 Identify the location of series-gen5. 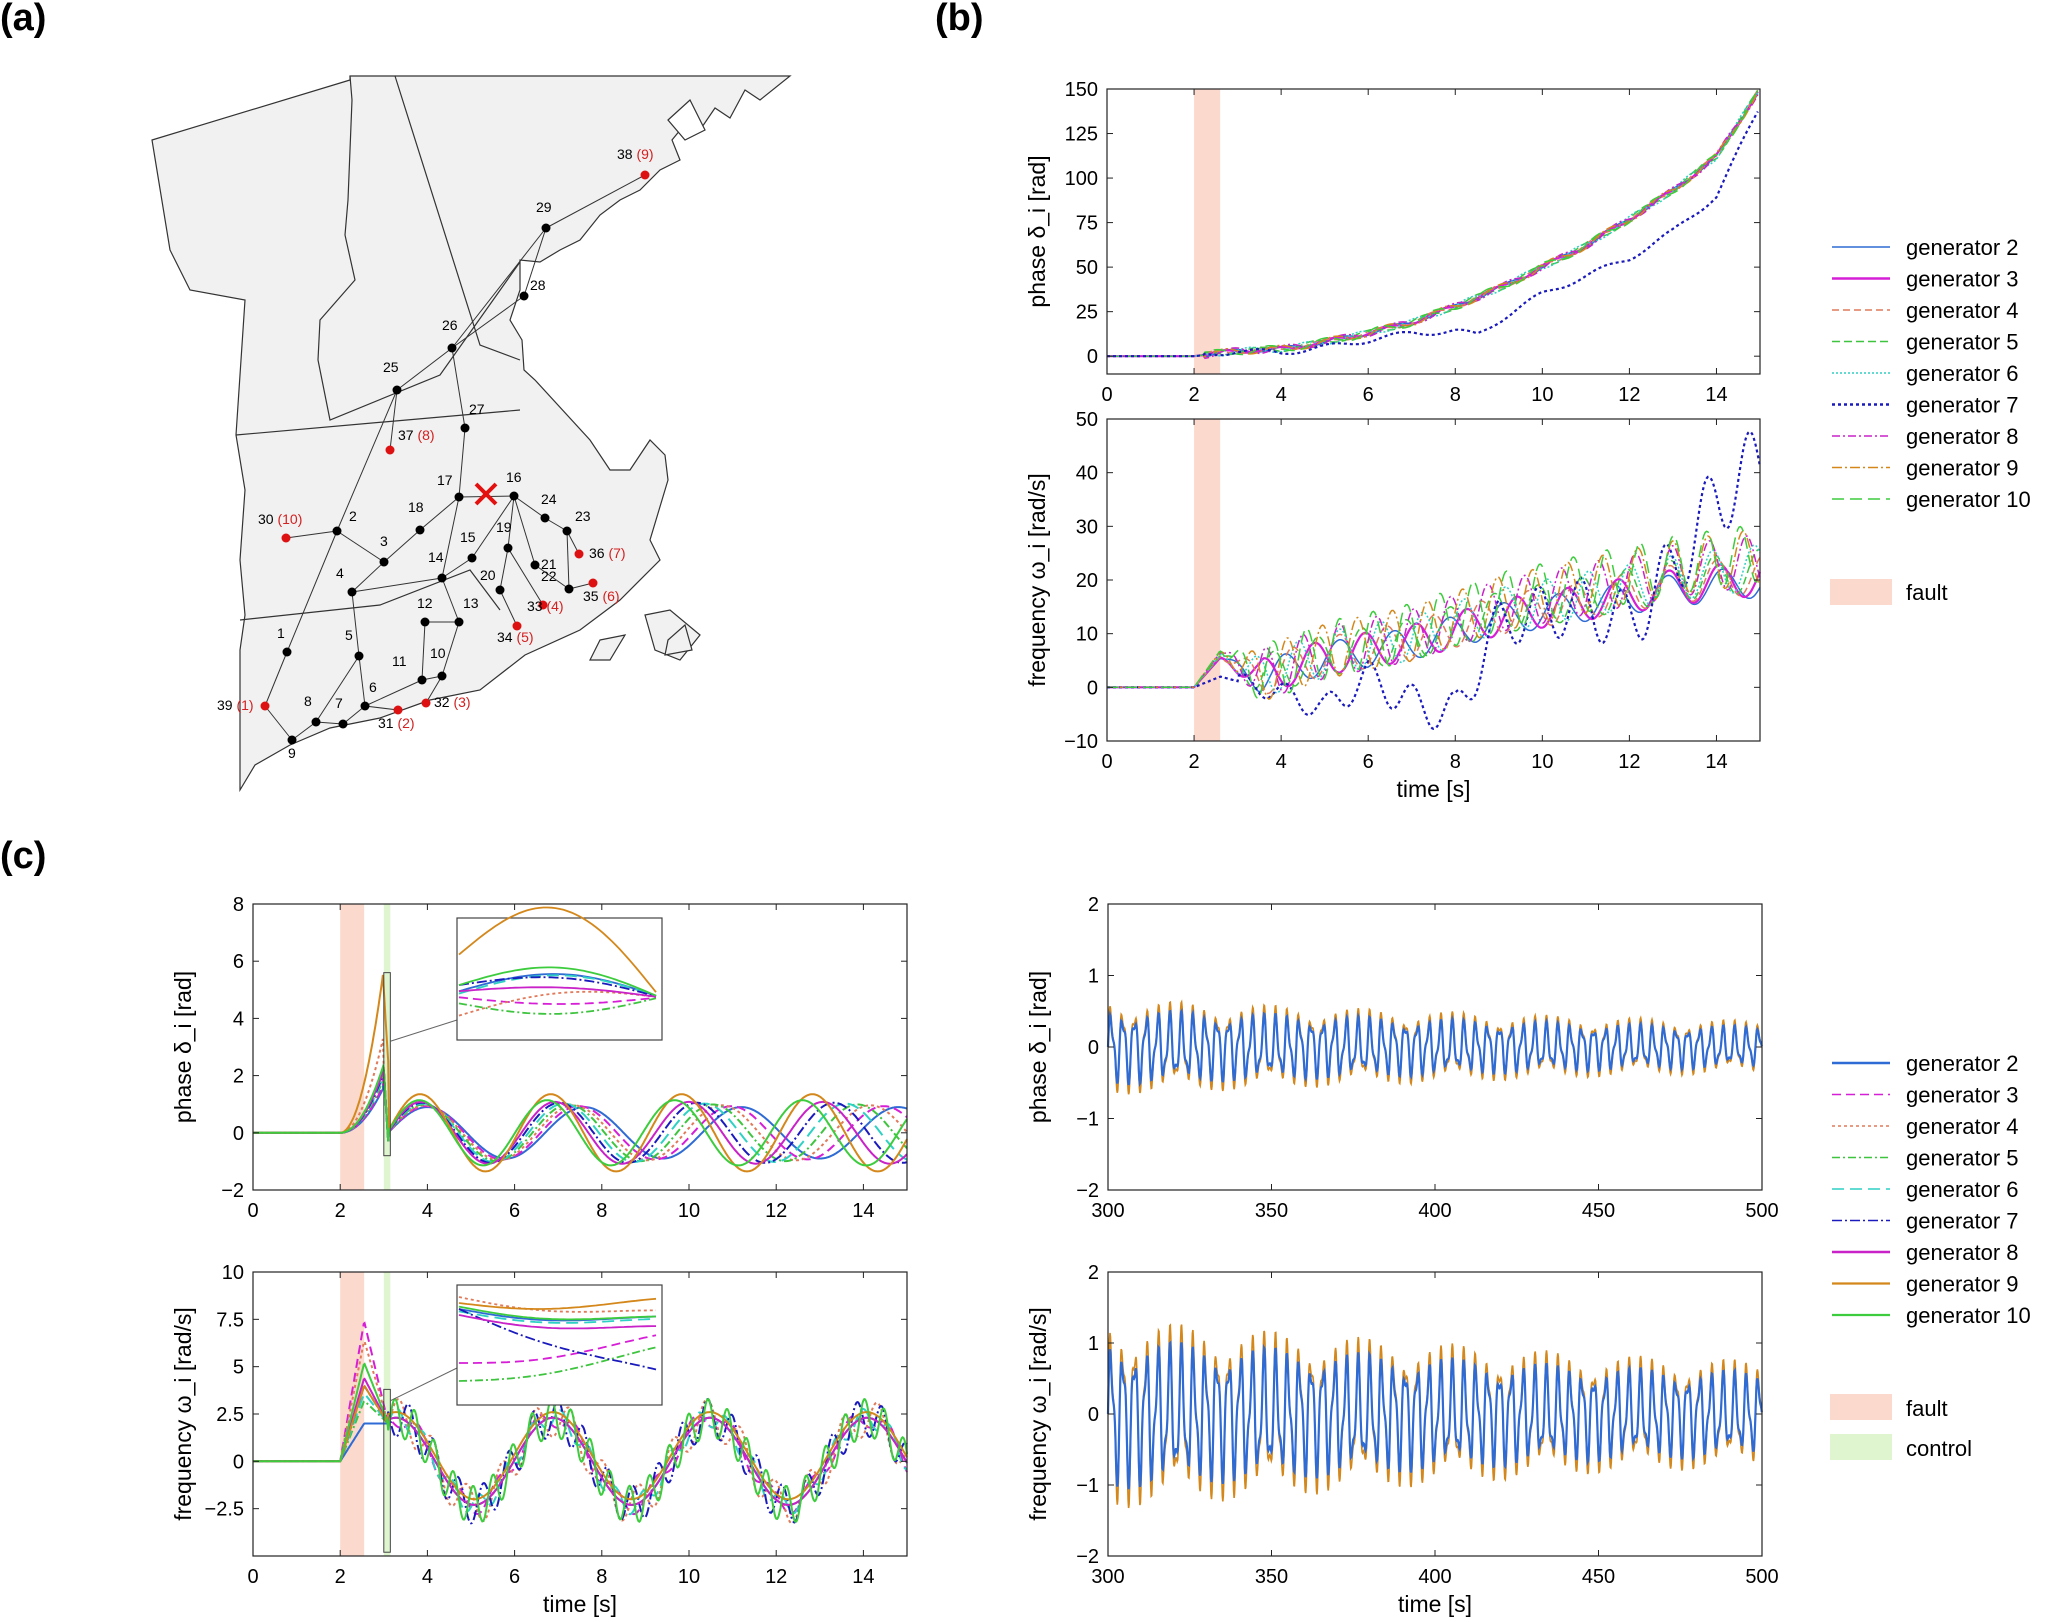
(1433, 223).